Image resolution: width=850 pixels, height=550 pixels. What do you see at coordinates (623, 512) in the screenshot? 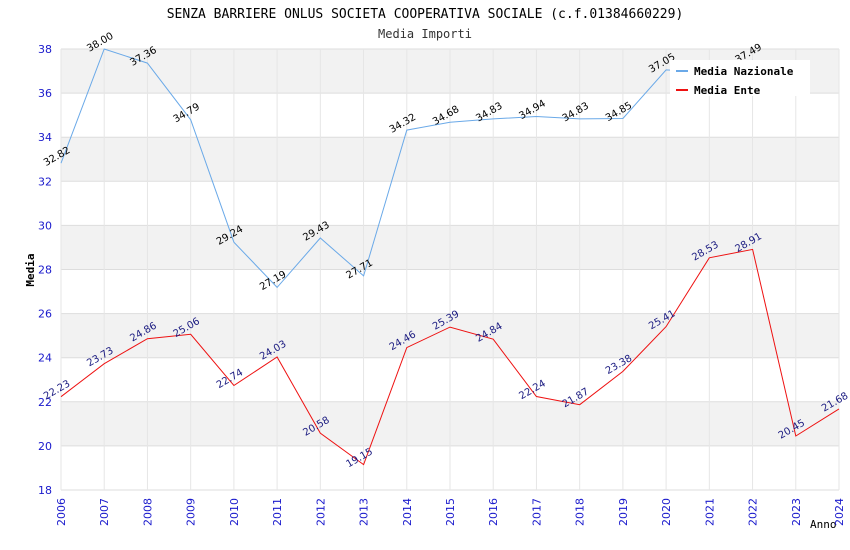
I see `x-tick-label: 2019` at bounding box center [623, 512].